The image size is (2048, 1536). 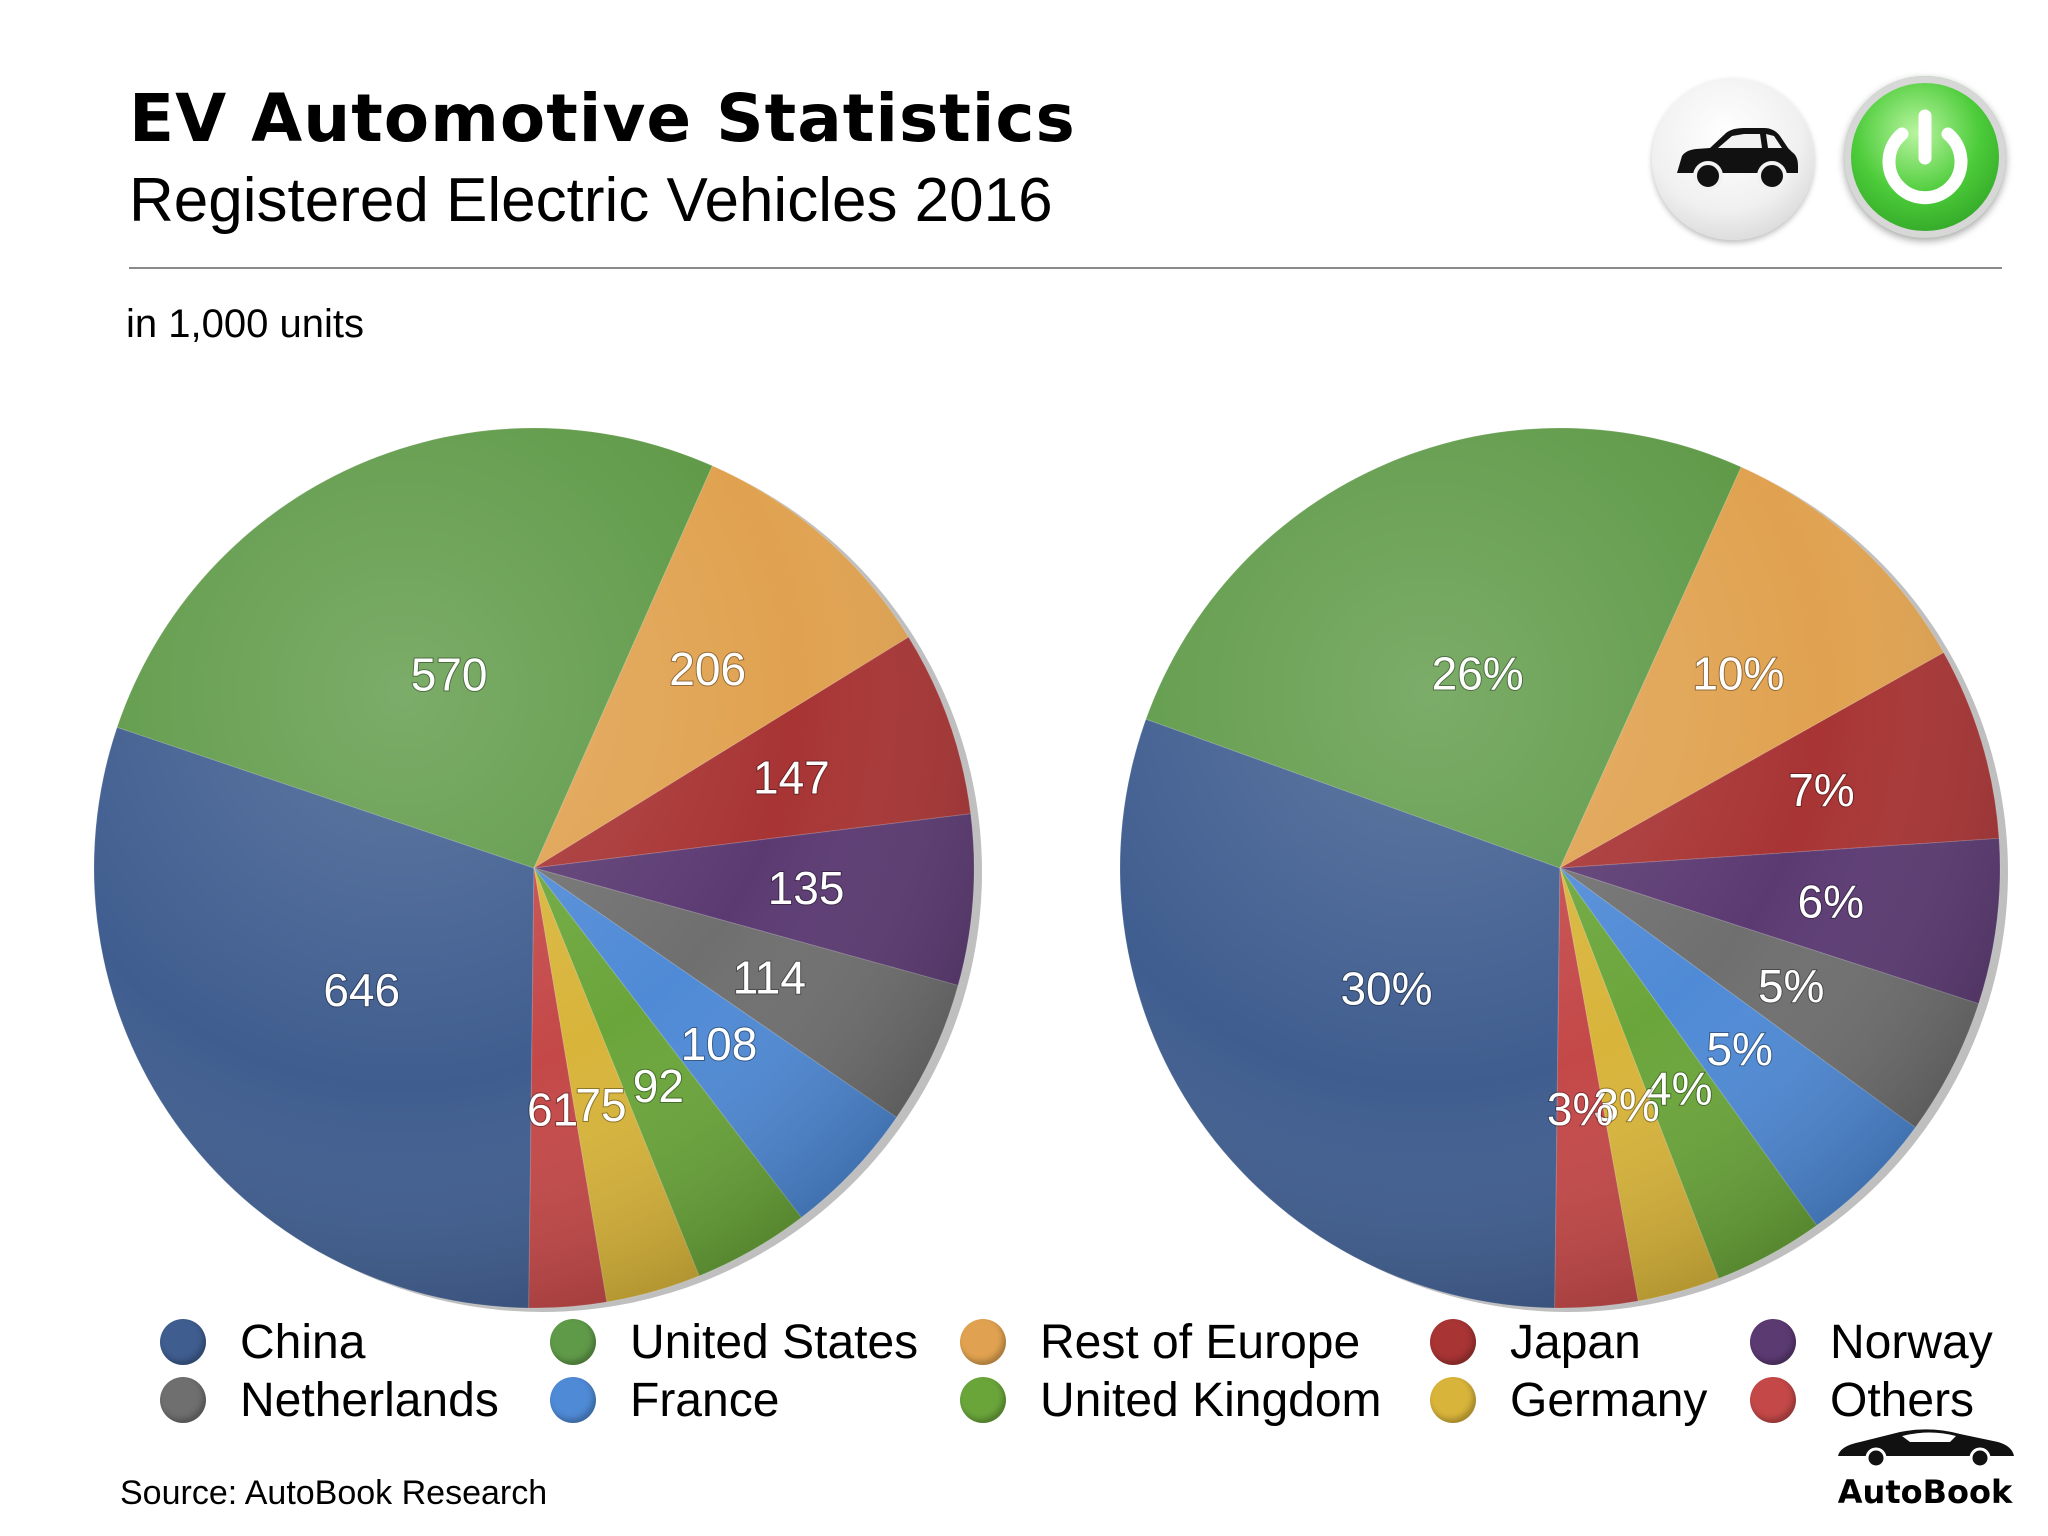 What do you see at coordinates (1925, 157) in the screenshot?
I see `power-icon` at bounding box center [1925, 157].